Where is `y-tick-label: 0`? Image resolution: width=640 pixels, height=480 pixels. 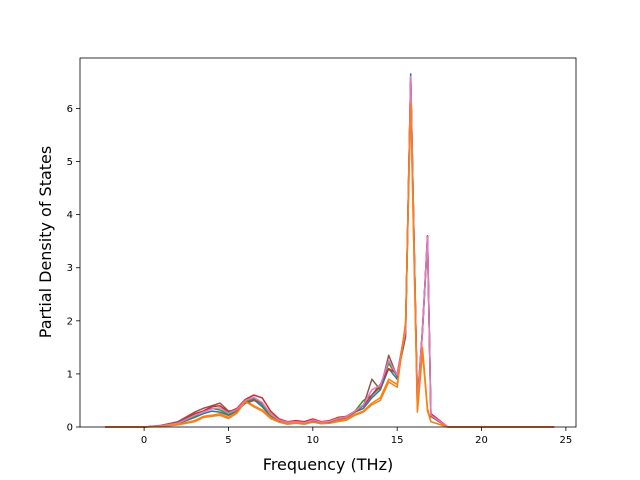 y-tick-label: 0 is located at coordinates (70, 428).